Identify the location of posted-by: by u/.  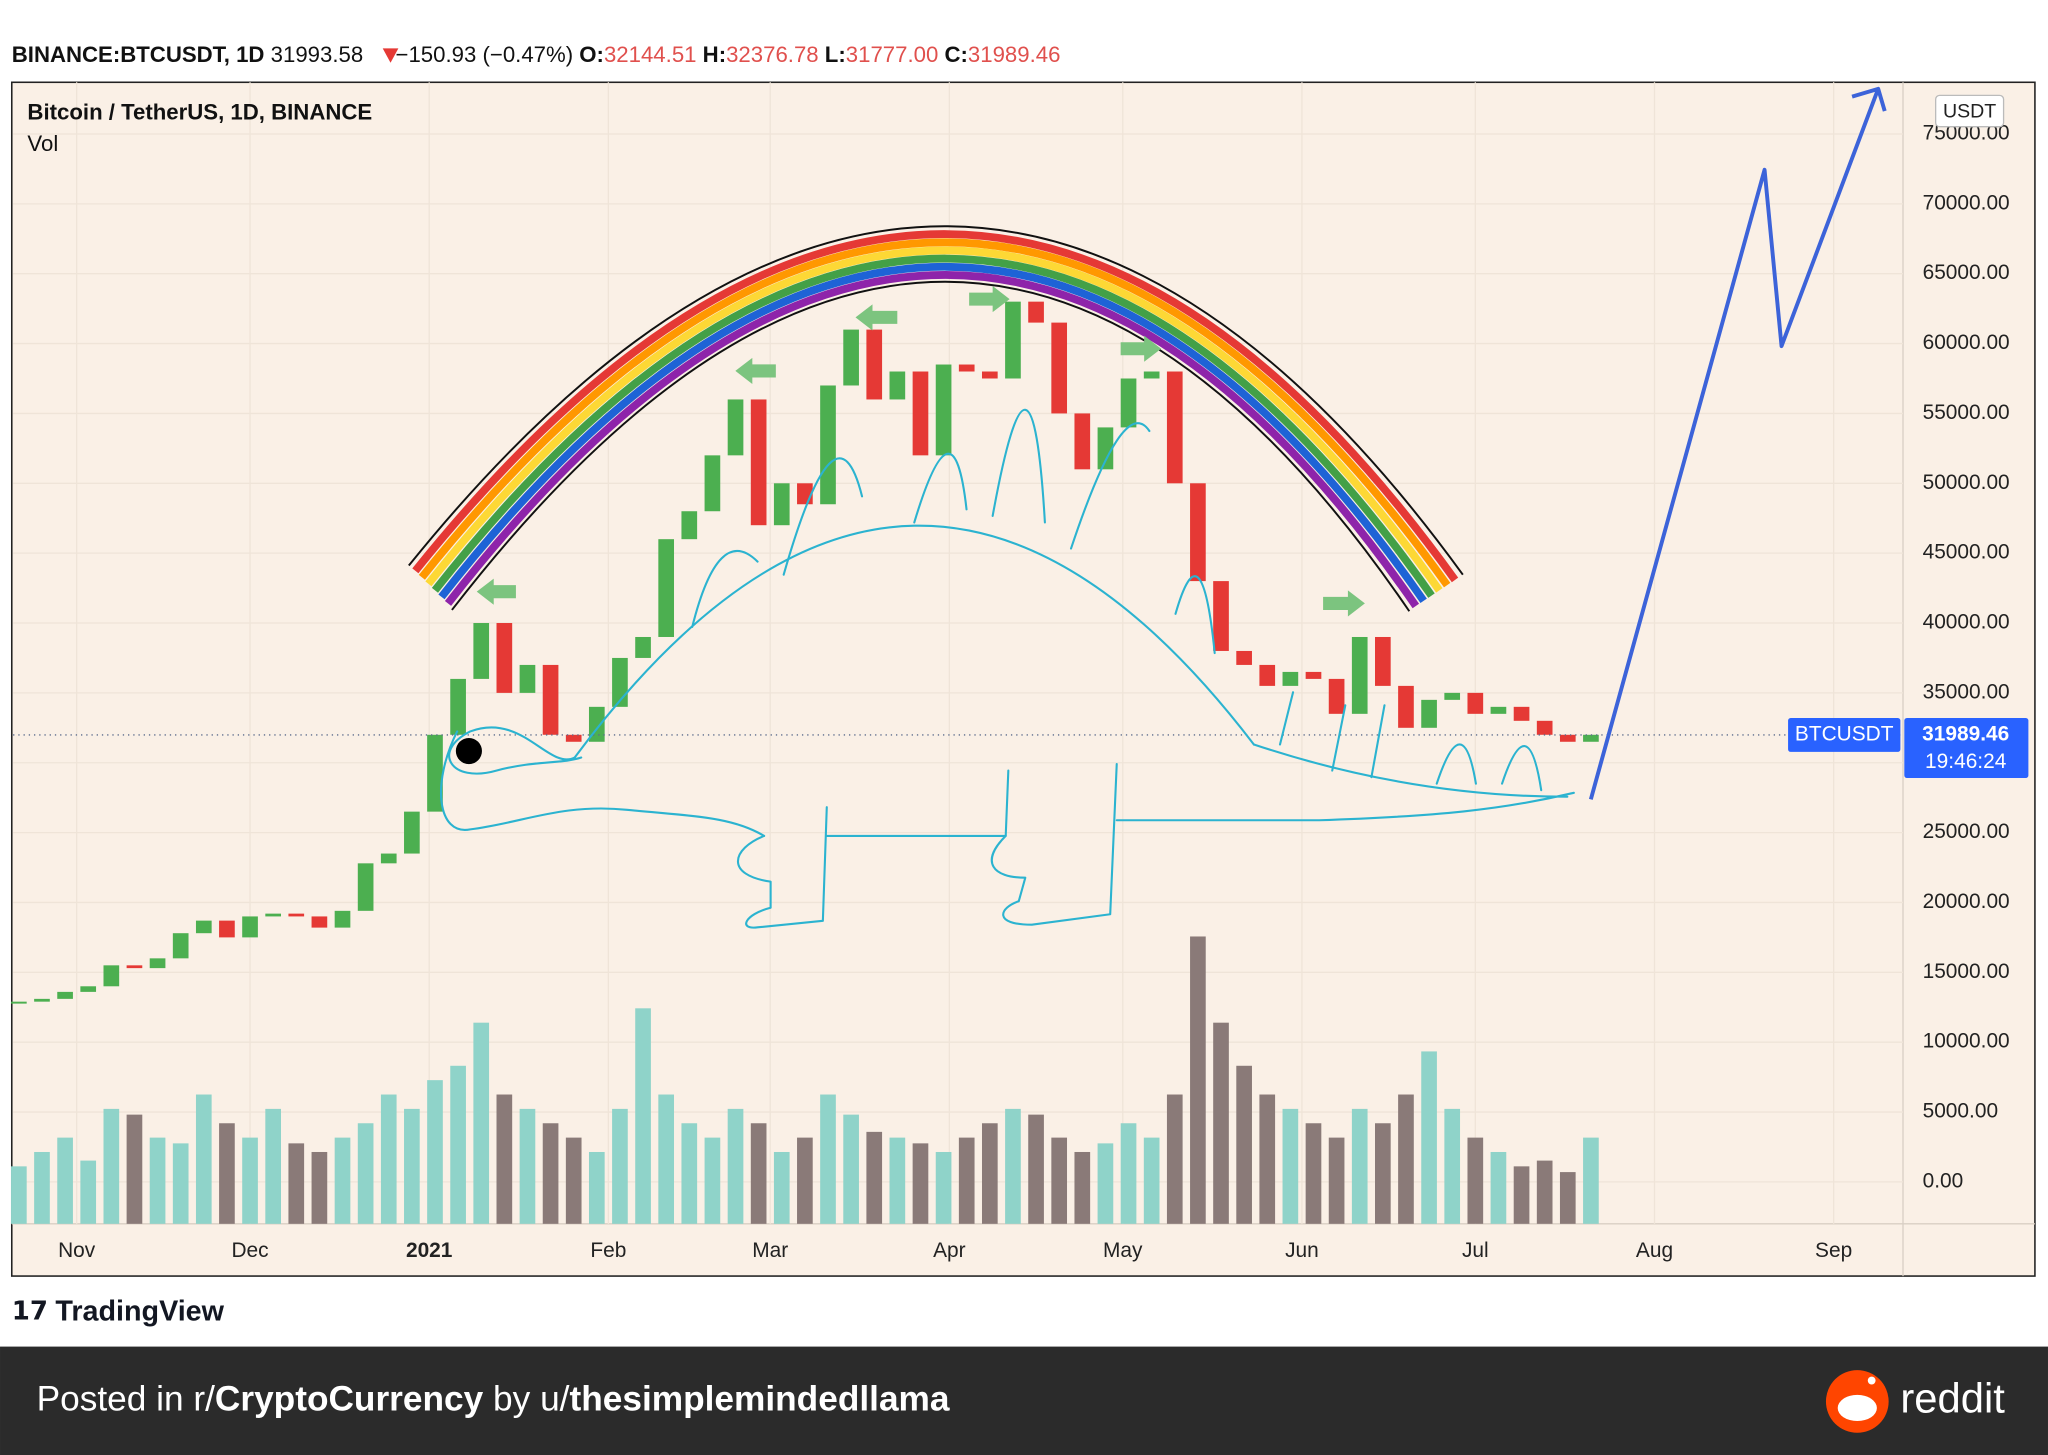
(526, 1399).